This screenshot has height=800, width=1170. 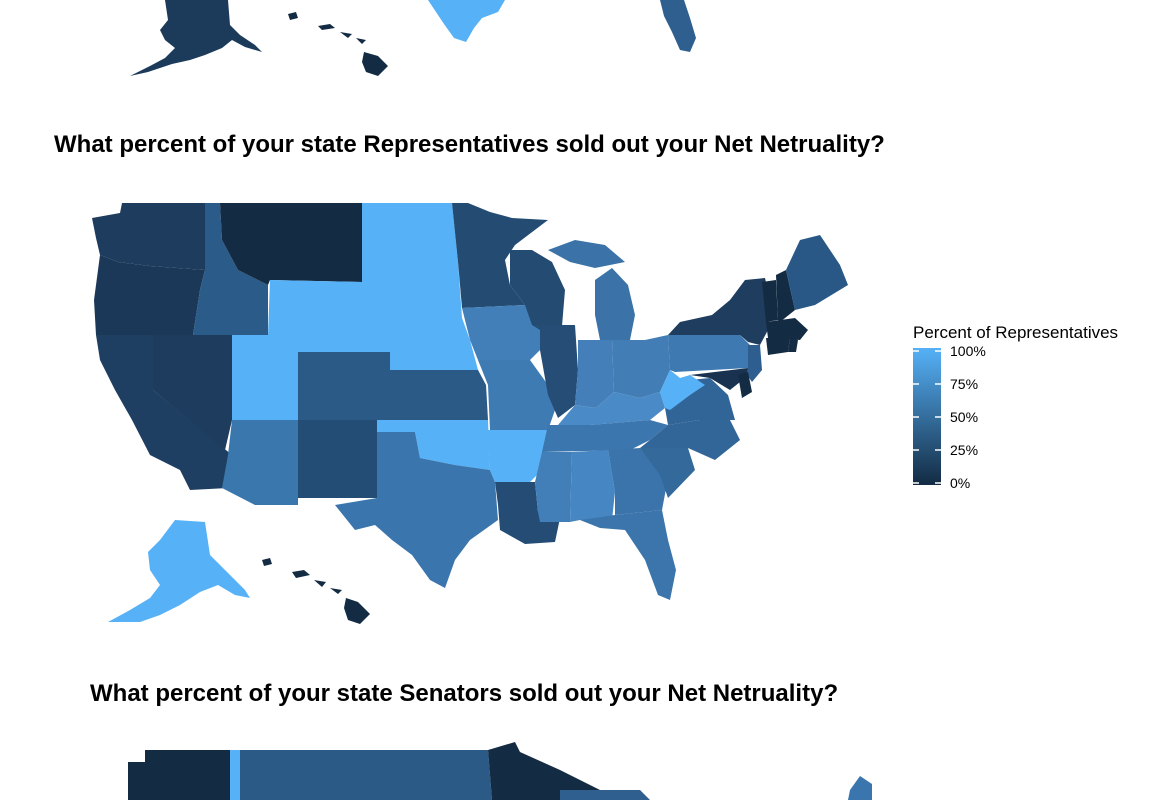 What do you see at coordinates (420, 344) in the screenshot?
I see `state-NE` at bounding box center [420, 344].